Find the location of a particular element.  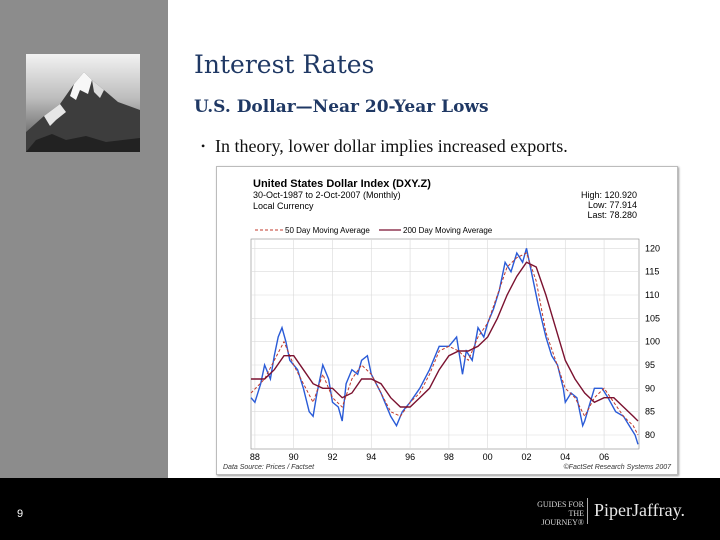

x-tick-label: 94 is located at coordinates (371, 457).